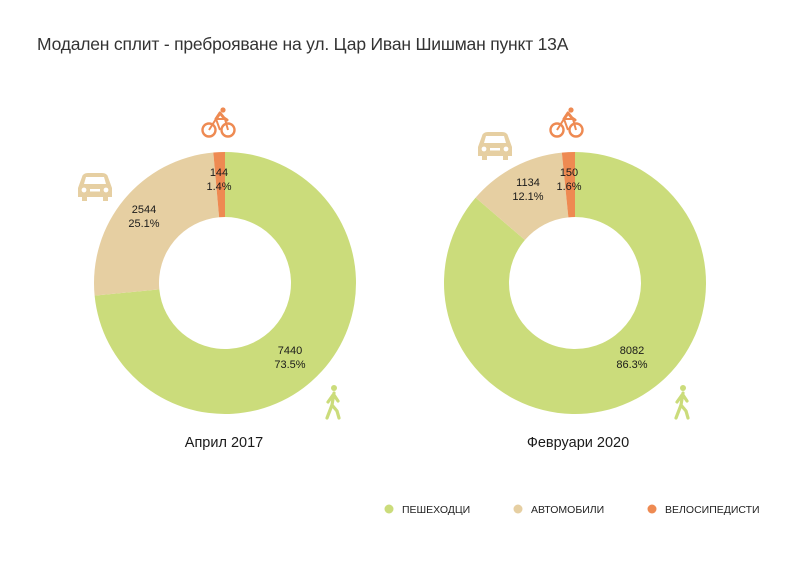 Image resolution: width=800 pixels, height=565 pixels. What do you see at coordinates (527, 197) in the screenshot?
I see `slice-percent-label: 12.1%` at bounding box center [527, 197].